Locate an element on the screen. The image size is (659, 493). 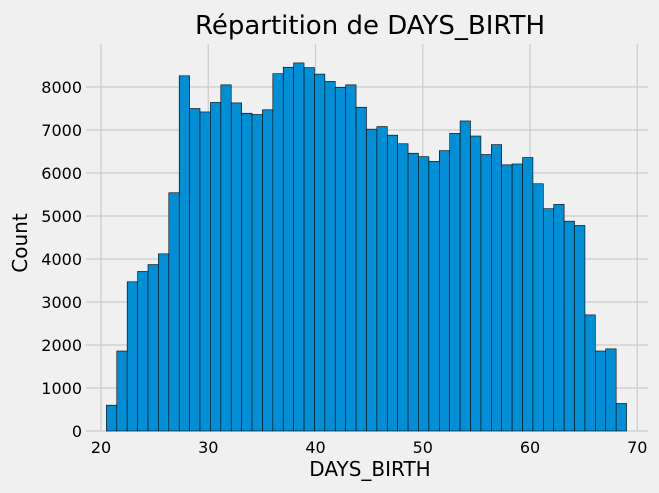
y-tick-label: 7000 is located at coordinates (61, 130).